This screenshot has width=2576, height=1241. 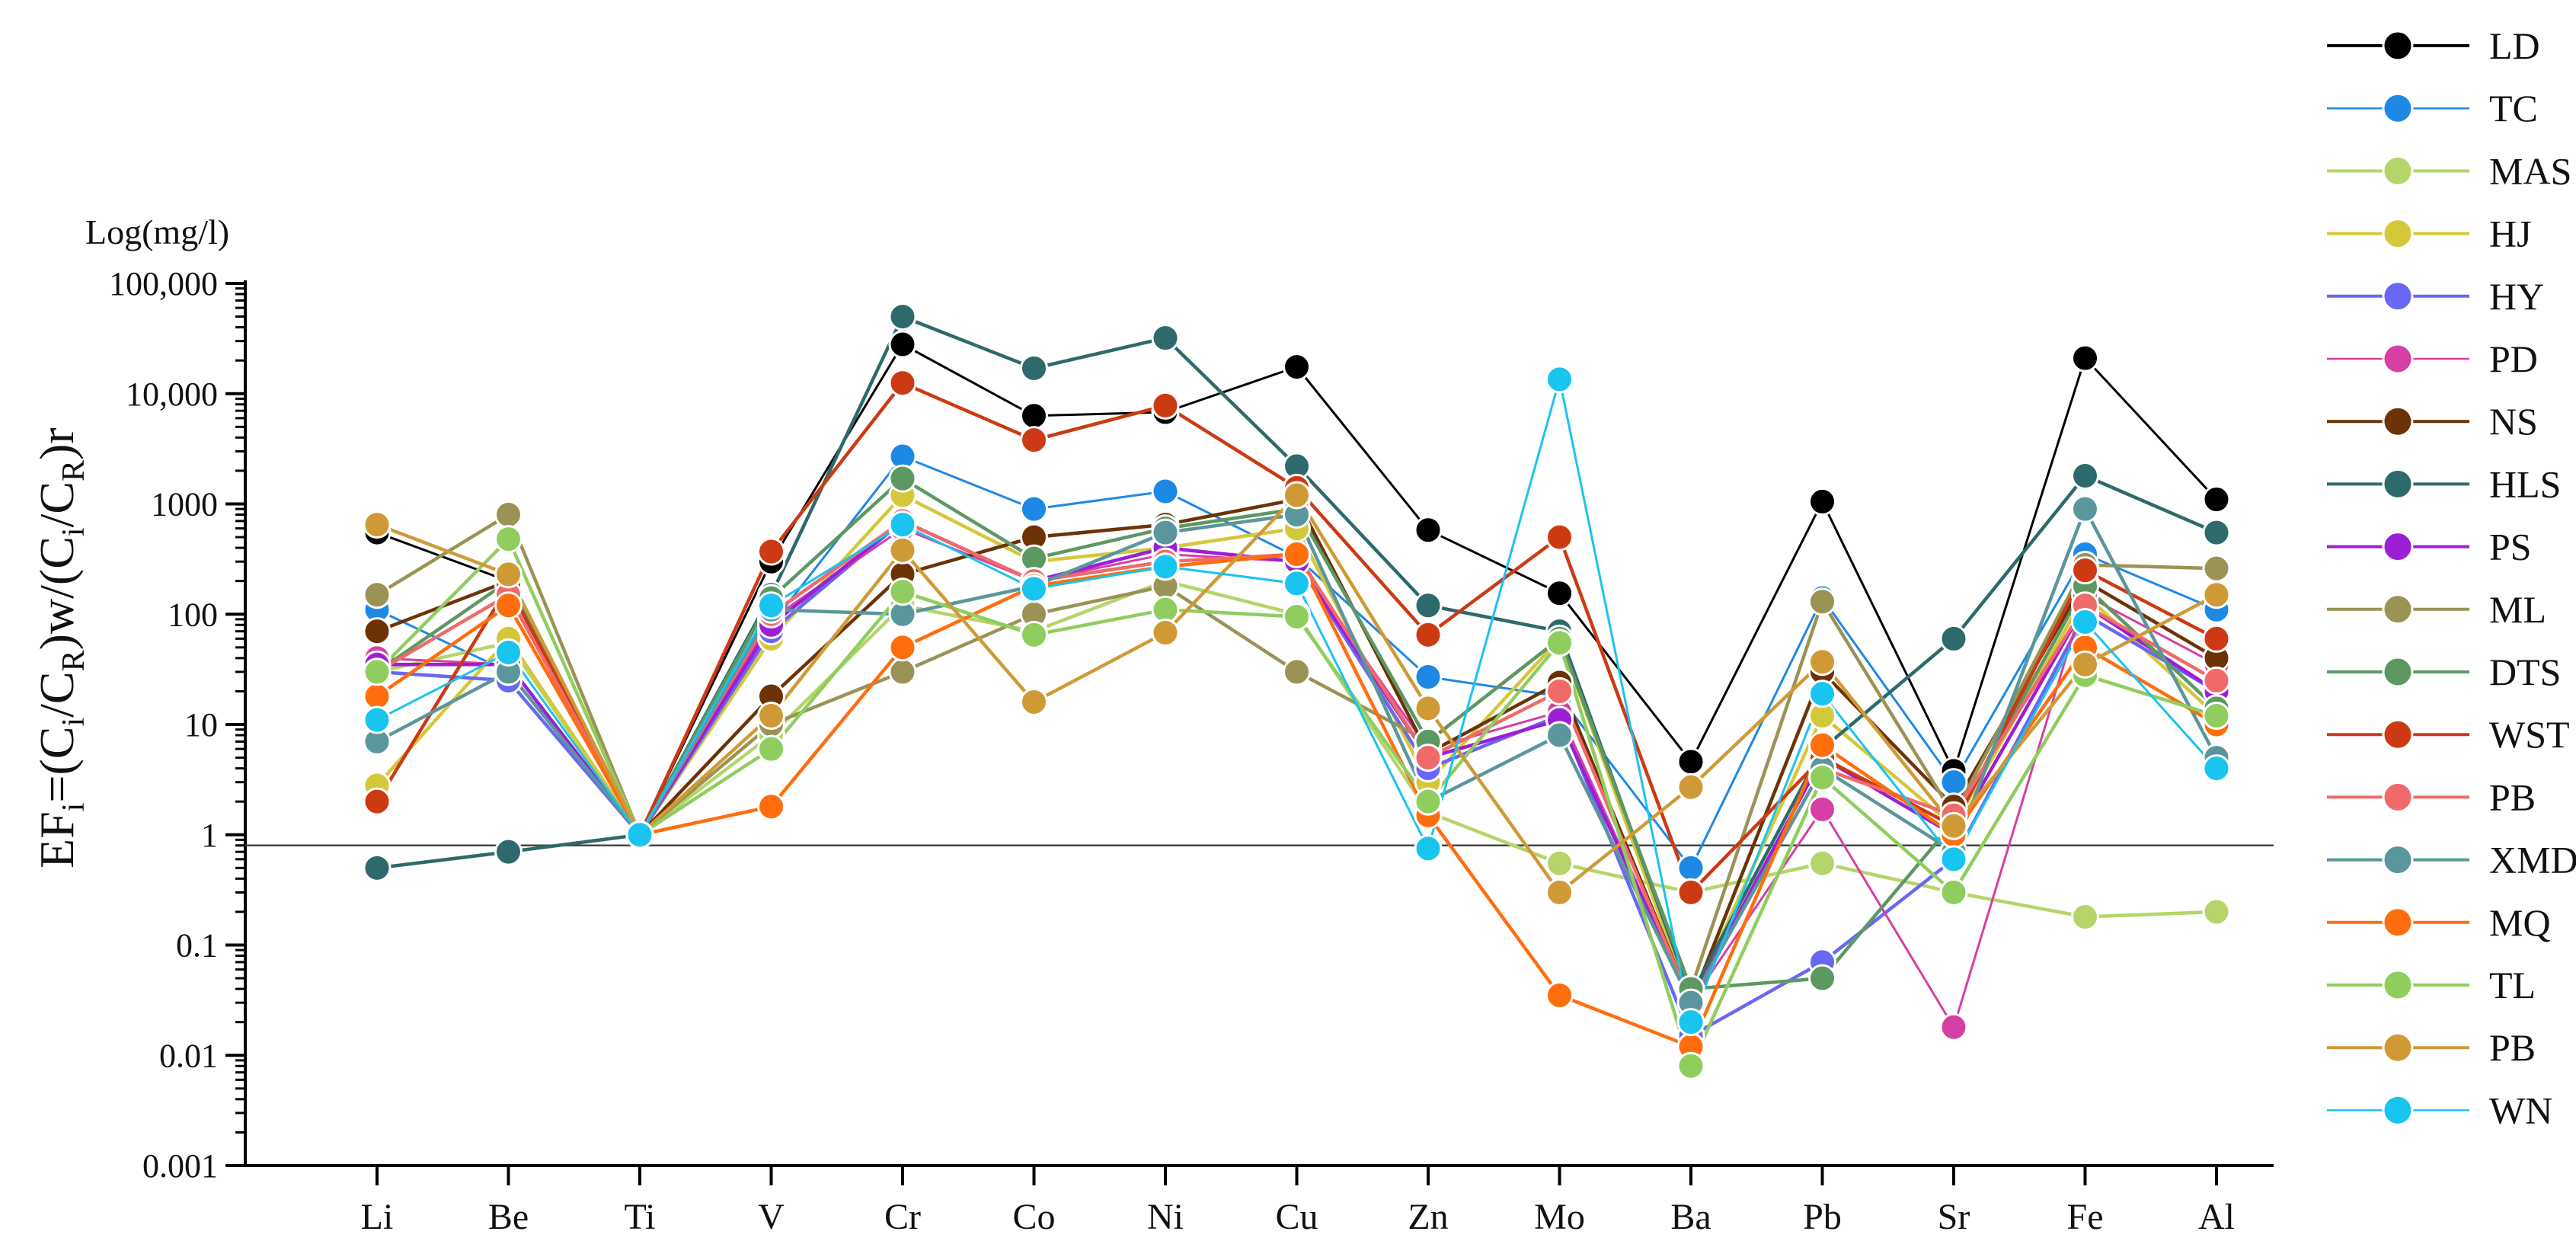 I want to click on x-axis-ticks: Li Be Ti V Cr Co Ni Cu Zn Mo Ba Pb Sr Fe Al, so click(x=1298, y=1201).